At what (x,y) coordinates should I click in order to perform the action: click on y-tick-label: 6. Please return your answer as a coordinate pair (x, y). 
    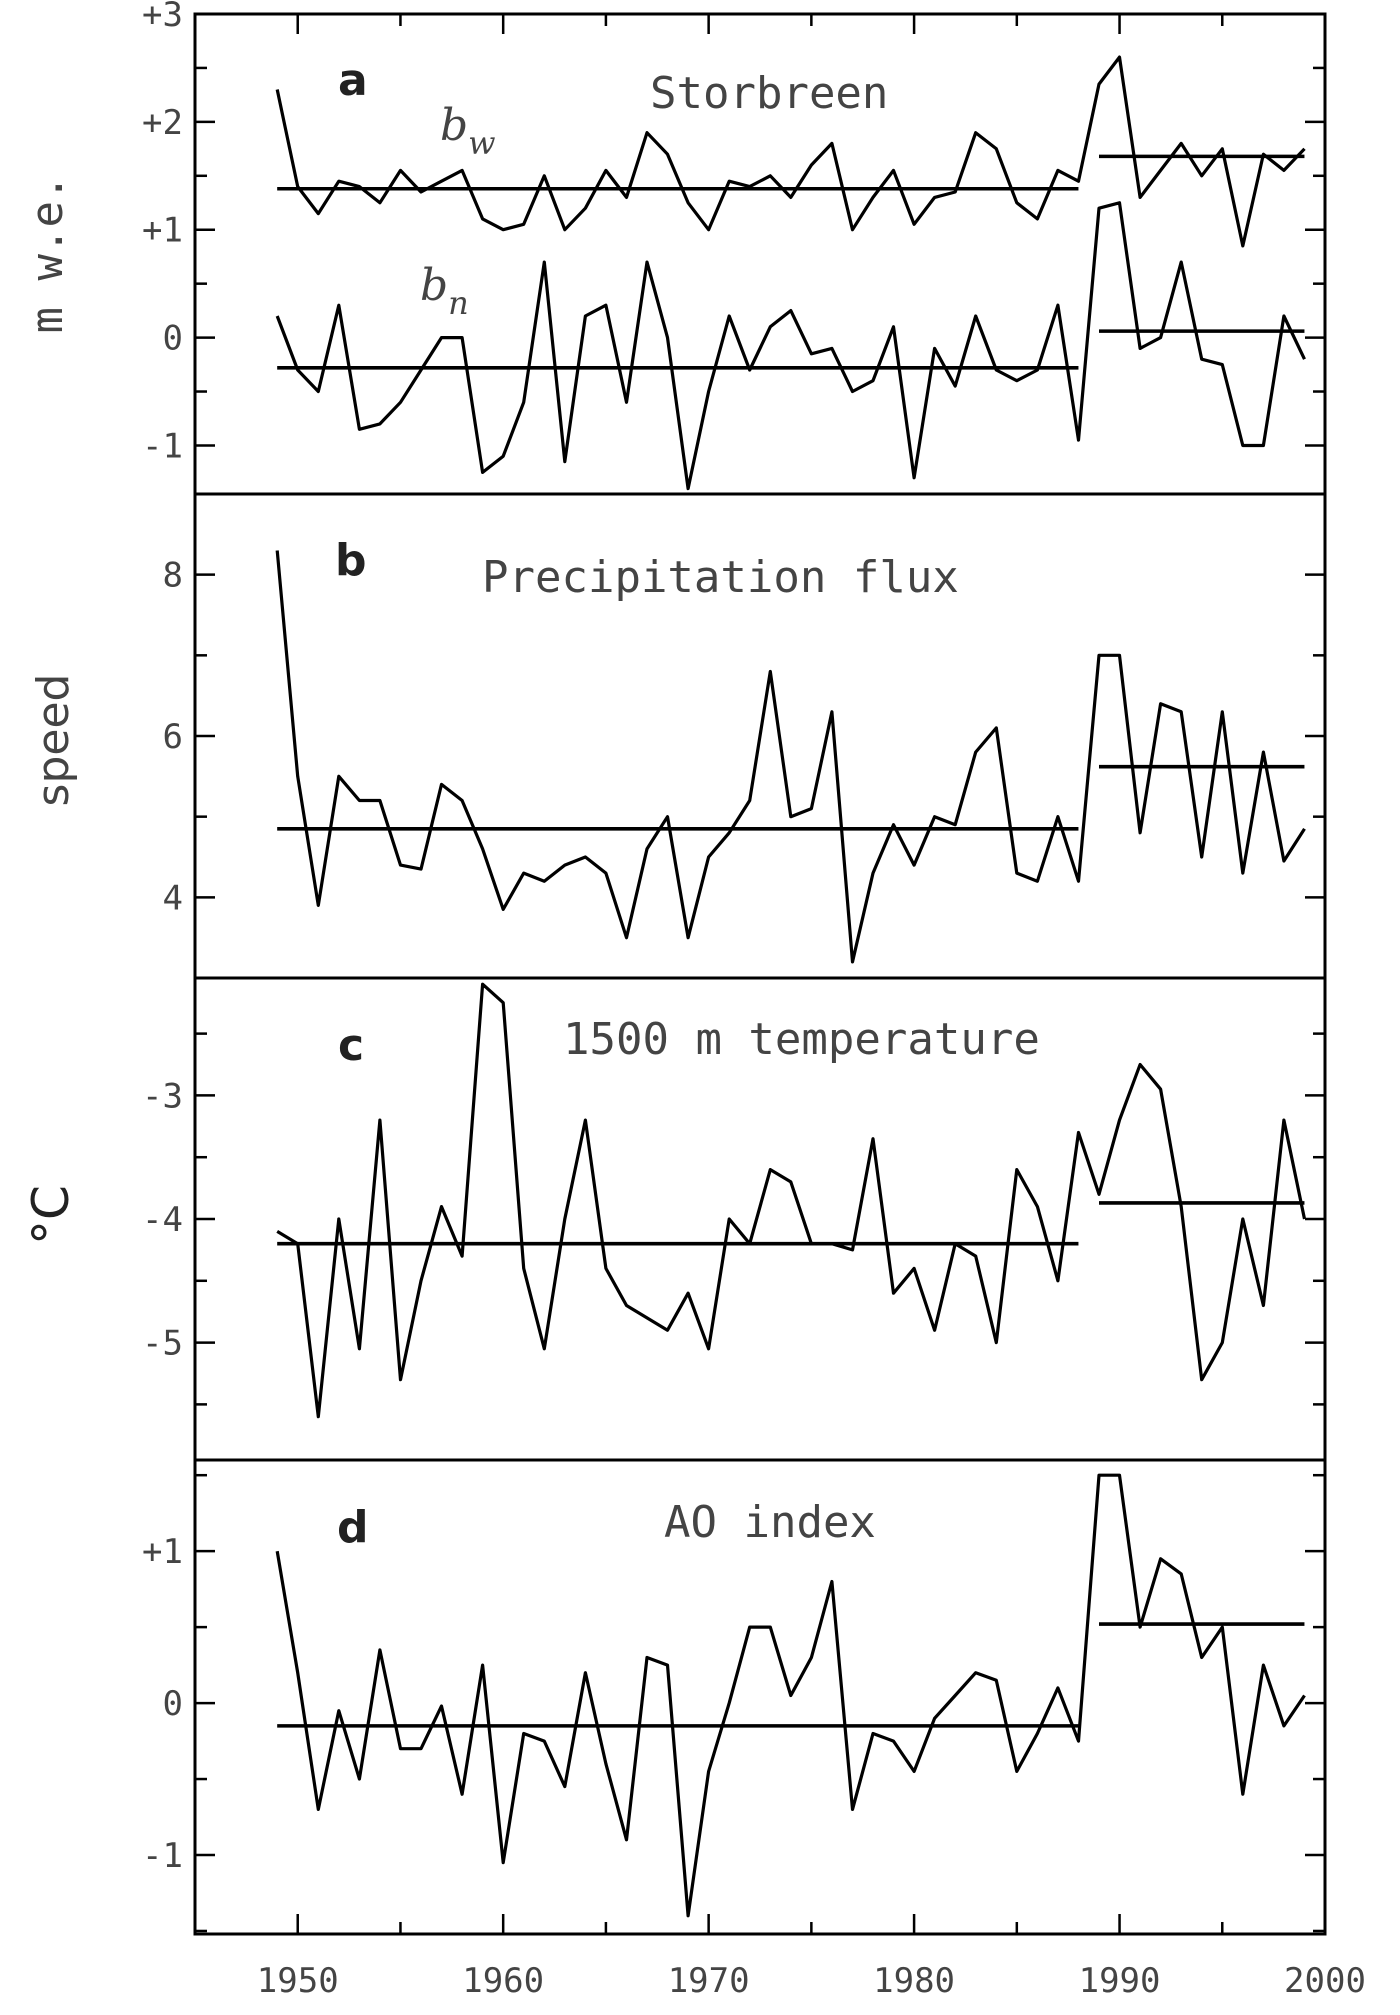
    Looking at the image, I should click on (173, 737).